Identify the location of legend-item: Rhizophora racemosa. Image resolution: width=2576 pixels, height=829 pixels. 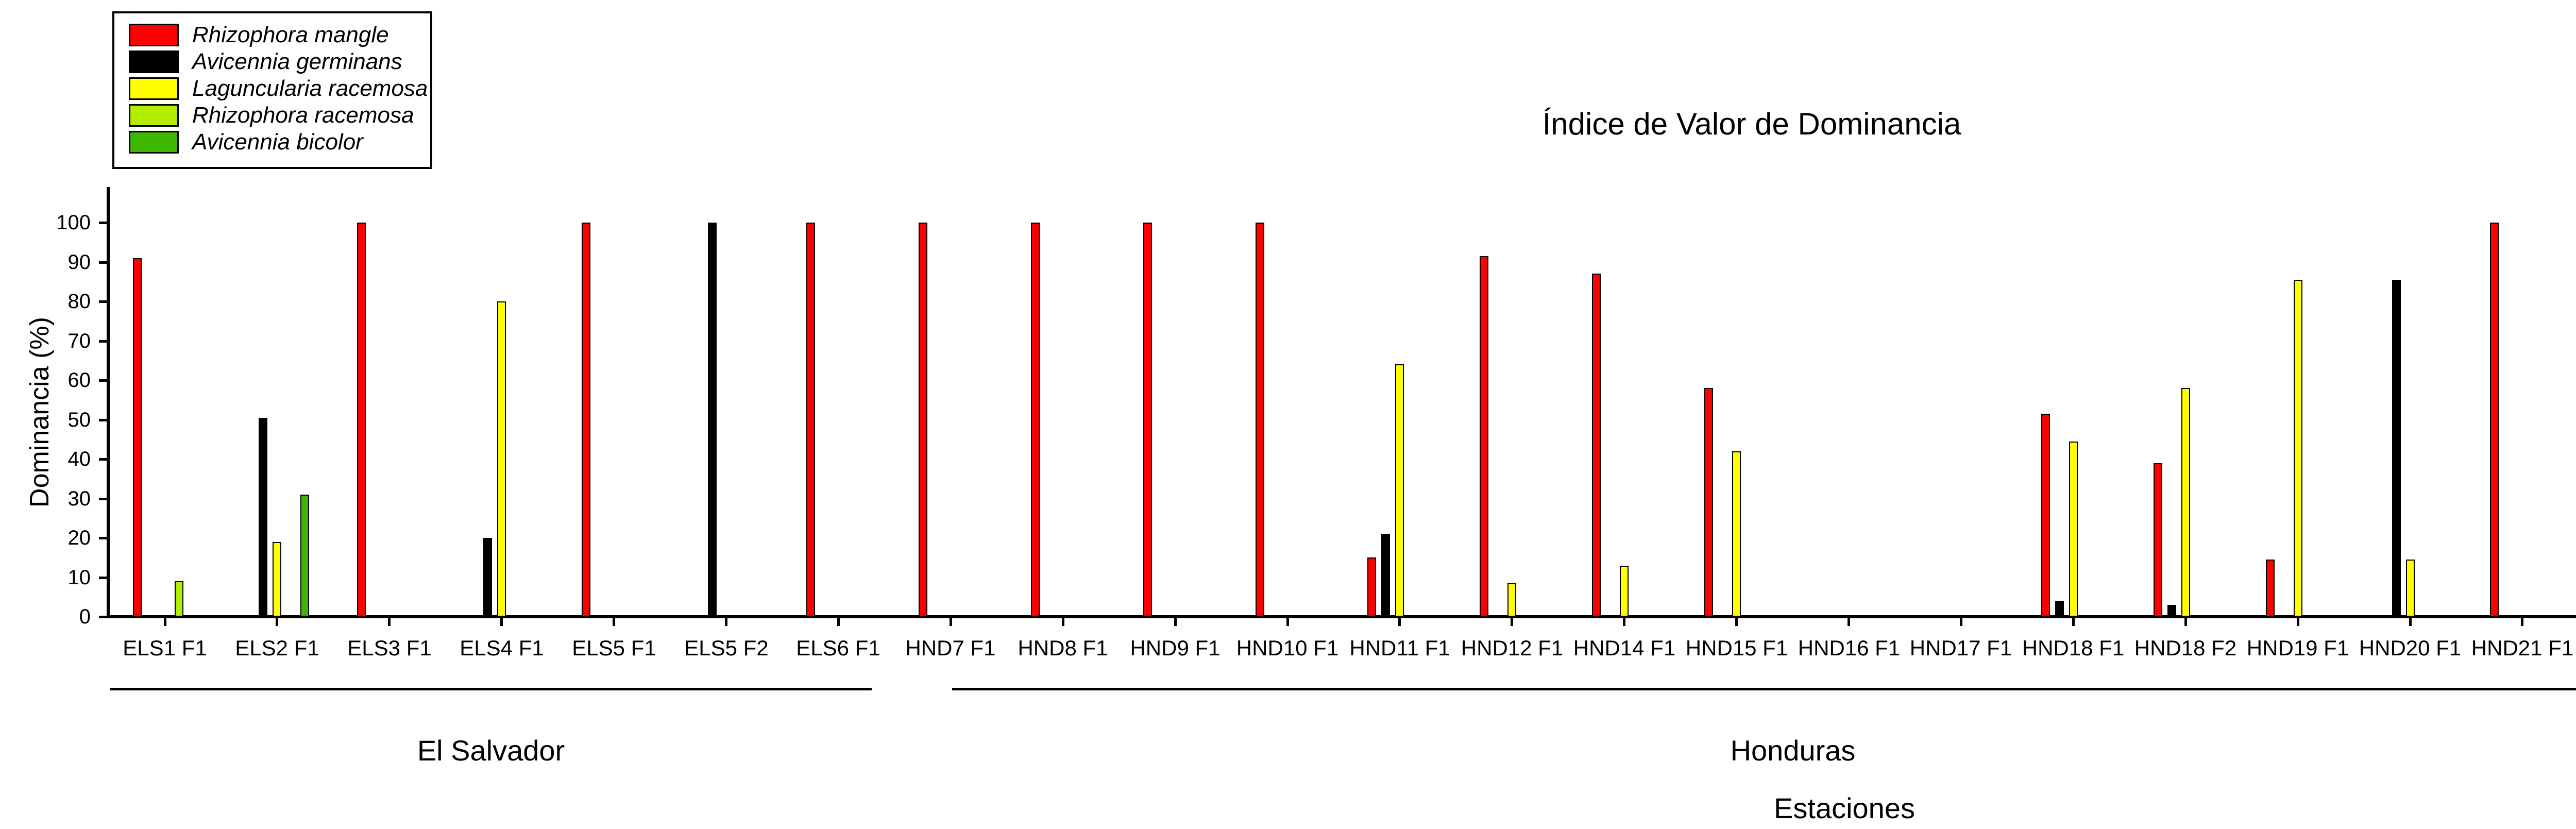
(279, 115).